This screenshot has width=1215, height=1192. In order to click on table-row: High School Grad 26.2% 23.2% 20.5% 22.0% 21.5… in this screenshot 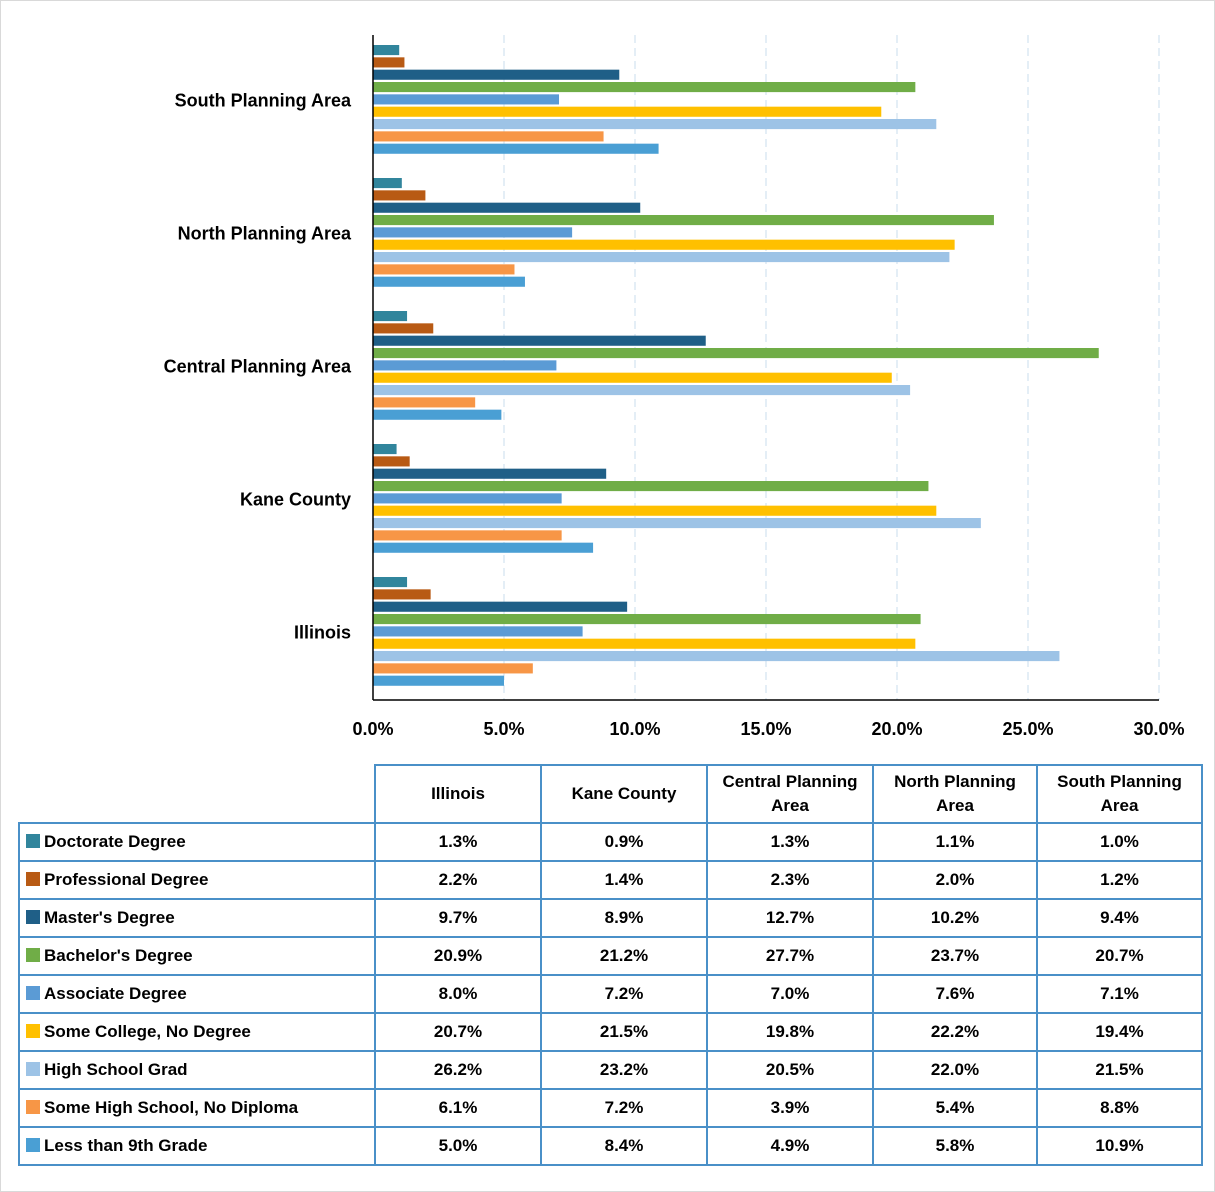, I will do `click(610, 1070)`.